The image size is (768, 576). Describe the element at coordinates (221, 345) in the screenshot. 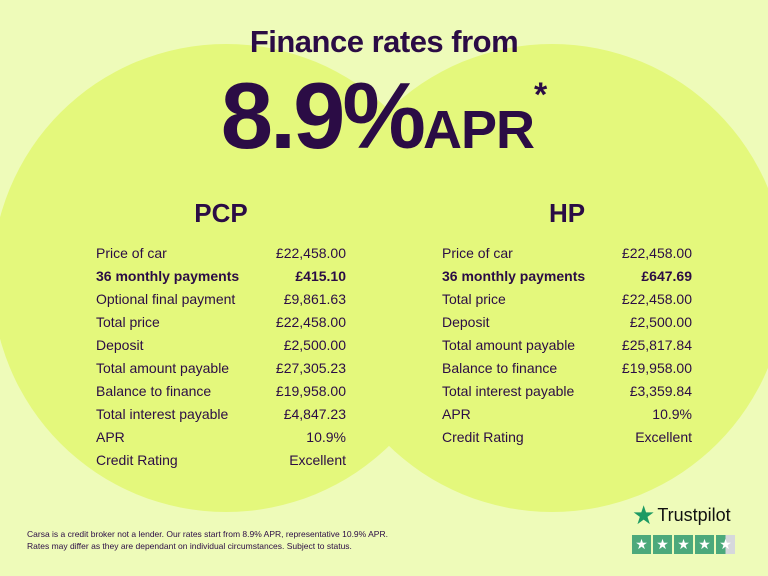

I see `pcp-row: Deposit £2,500.00` at that location.